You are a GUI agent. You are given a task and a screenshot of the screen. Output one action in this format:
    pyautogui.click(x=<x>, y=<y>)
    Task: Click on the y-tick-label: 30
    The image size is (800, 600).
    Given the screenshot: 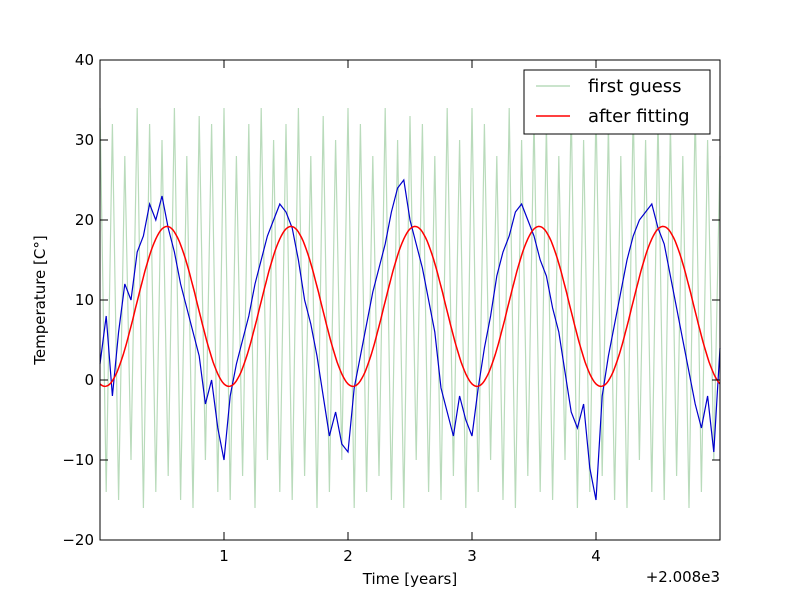 What is the action you would take?
    pyautogui.click(x=84, y=140)
    